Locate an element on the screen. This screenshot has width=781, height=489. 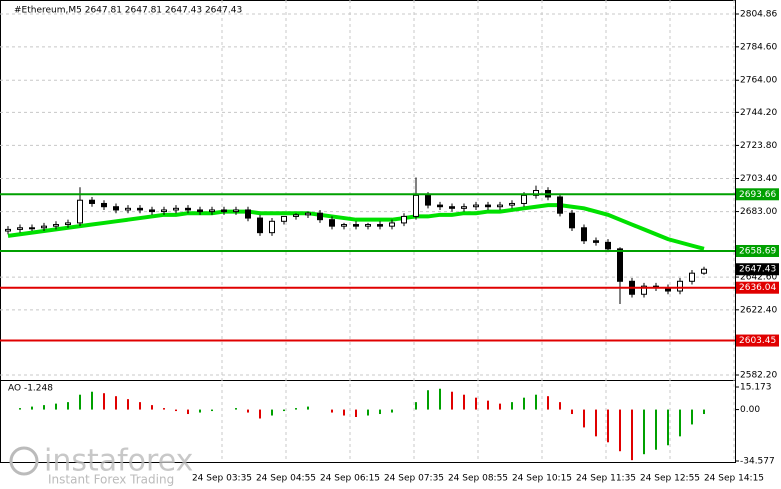
y-tick-label: 0.00 is located at coordinates (750, 410).